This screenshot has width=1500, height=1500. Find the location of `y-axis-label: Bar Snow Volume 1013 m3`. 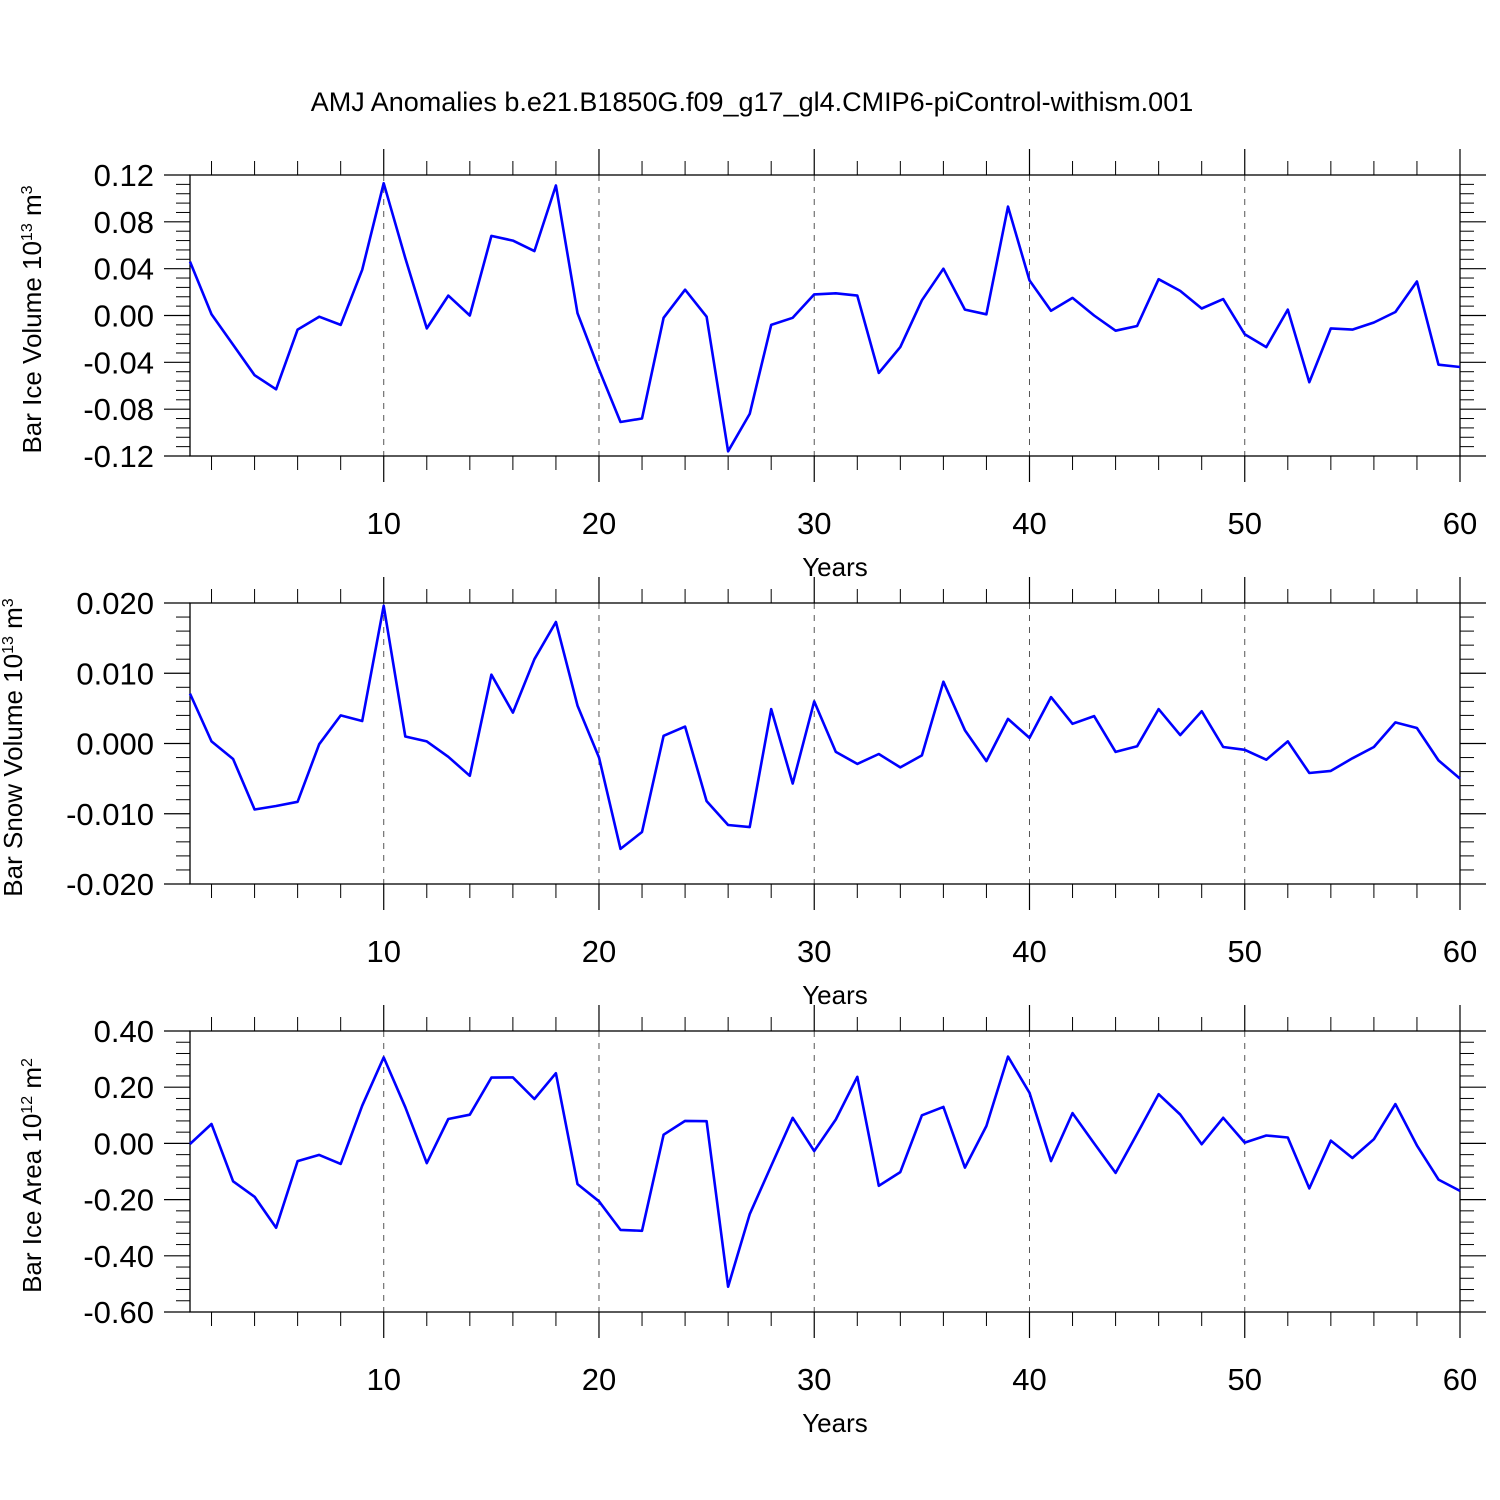

y-axis-label: Bar Snow Volume 1013 m3 is located at coordinates (14, 747).